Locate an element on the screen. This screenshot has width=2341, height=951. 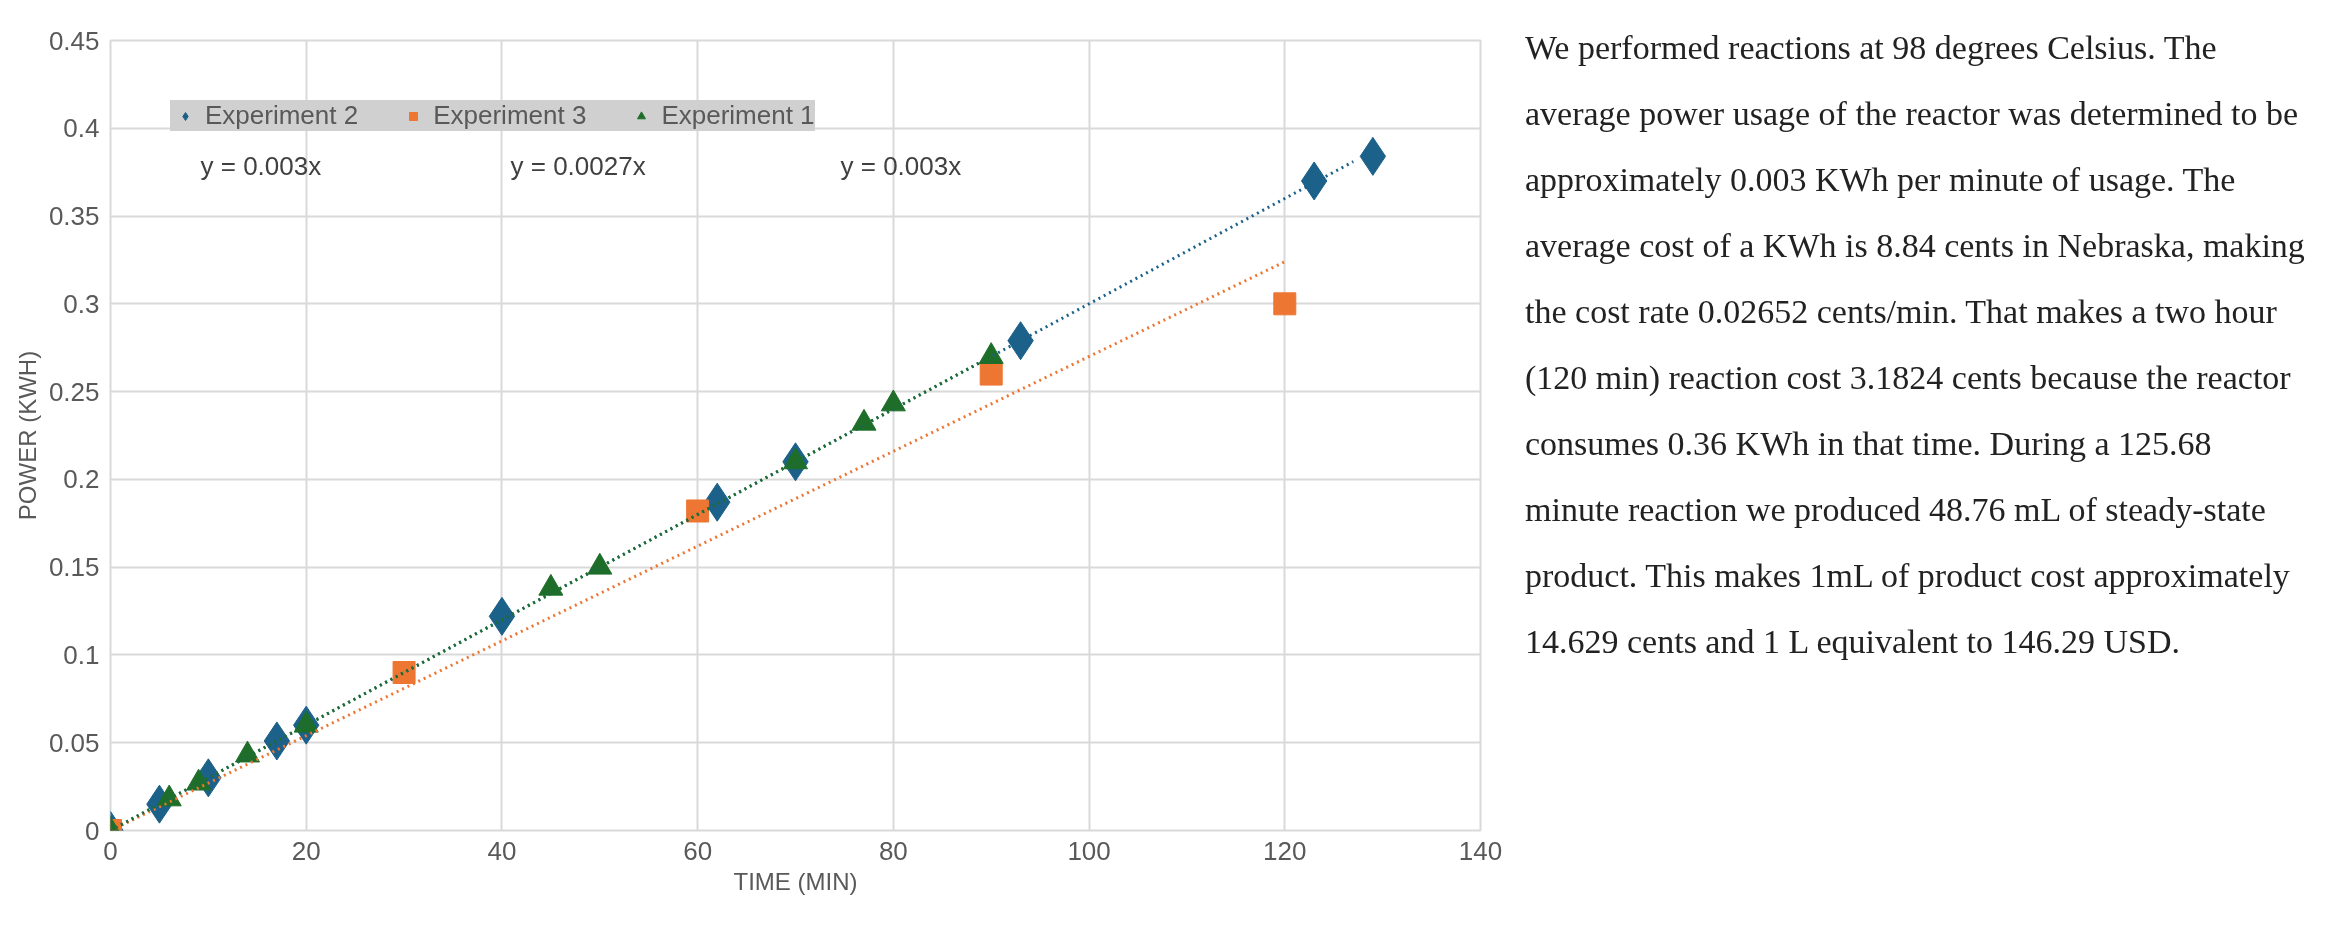
y-tick-label: 0 is located at coordinates (92, 830).